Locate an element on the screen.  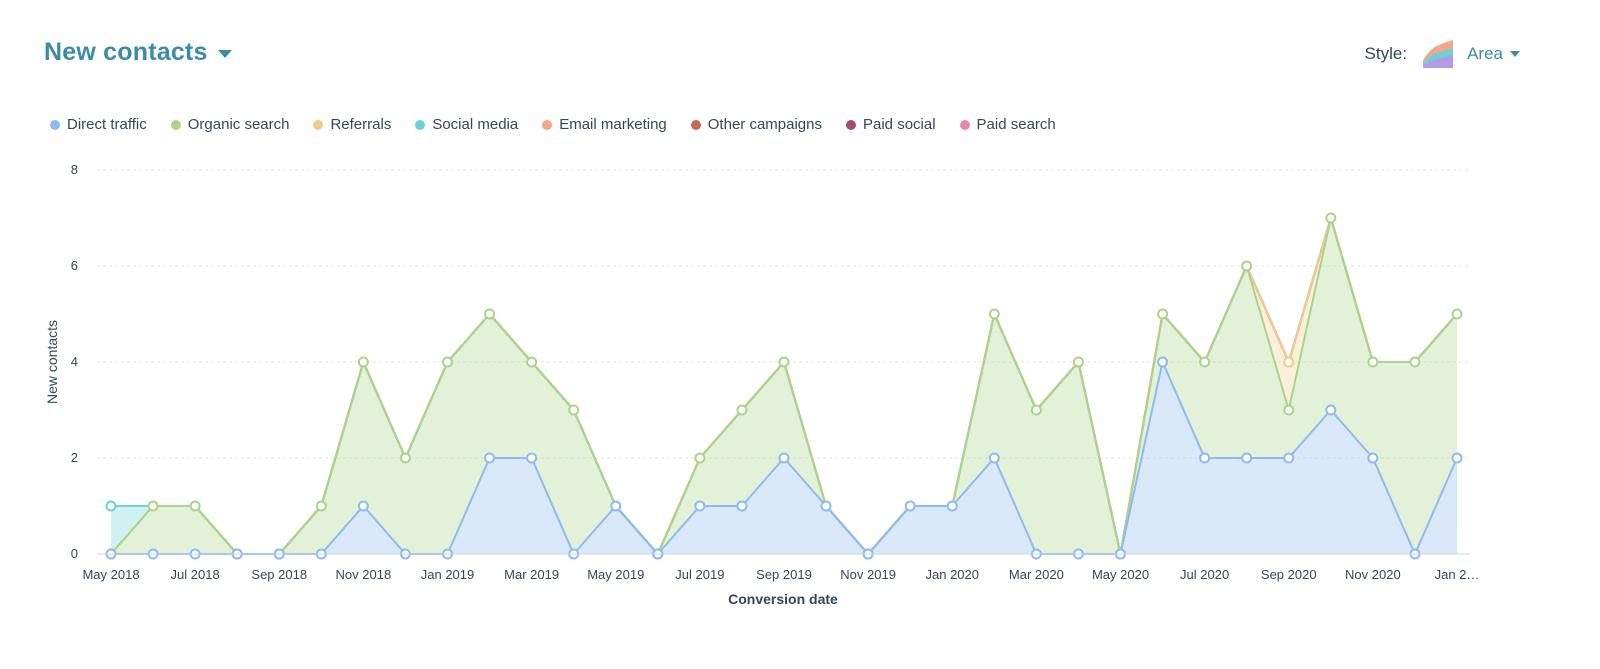
y-tick-label: 4 is located at coordinates (74, 361).